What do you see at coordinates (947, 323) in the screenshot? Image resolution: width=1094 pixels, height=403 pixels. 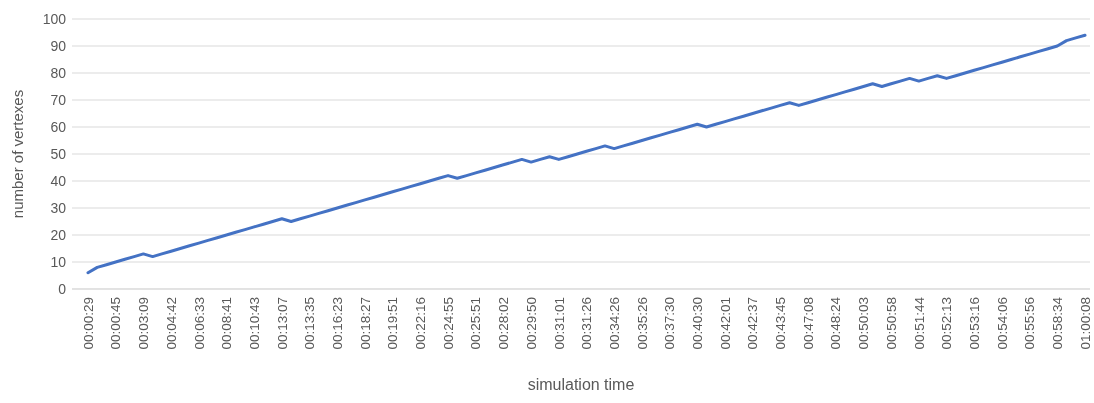 I see `x-tick-label: 00:52:13` at bounding box center [947, 323].